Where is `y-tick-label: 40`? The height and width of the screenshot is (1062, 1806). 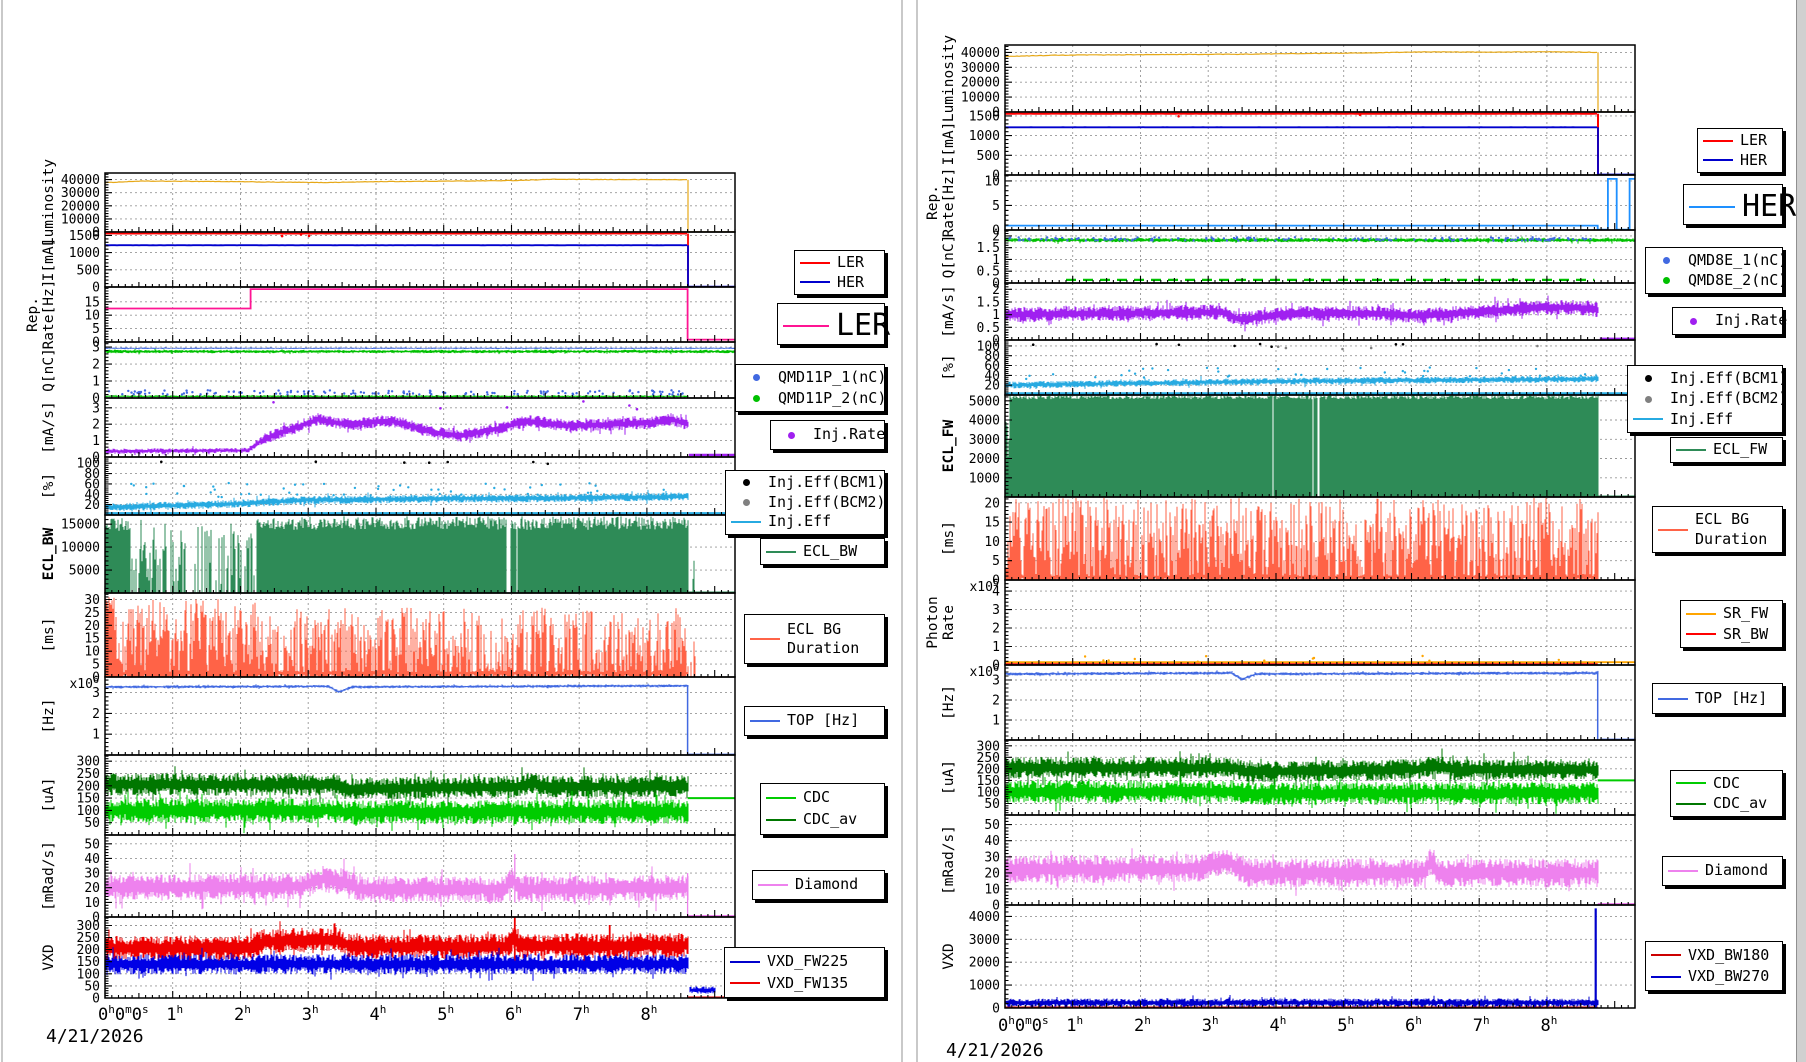 y-tick-label: 40 is located at coordinates (92, 859).